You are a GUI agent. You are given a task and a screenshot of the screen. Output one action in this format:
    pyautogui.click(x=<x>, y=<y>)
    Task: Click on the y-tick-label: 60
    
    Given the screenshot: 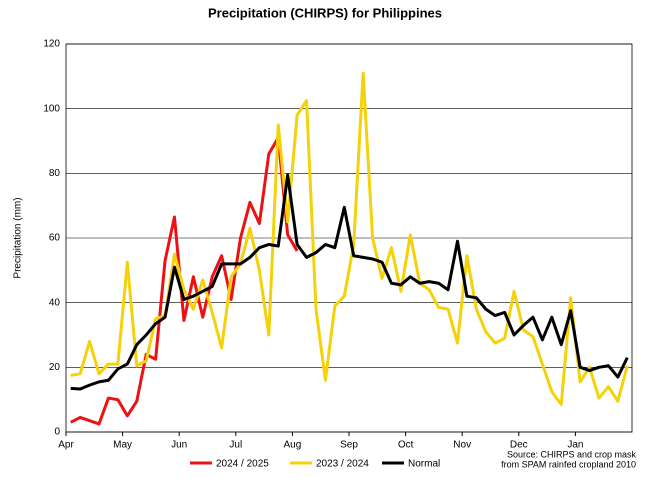 What is the action you would take?
    pyautogui.click(x=55, y=238)
    